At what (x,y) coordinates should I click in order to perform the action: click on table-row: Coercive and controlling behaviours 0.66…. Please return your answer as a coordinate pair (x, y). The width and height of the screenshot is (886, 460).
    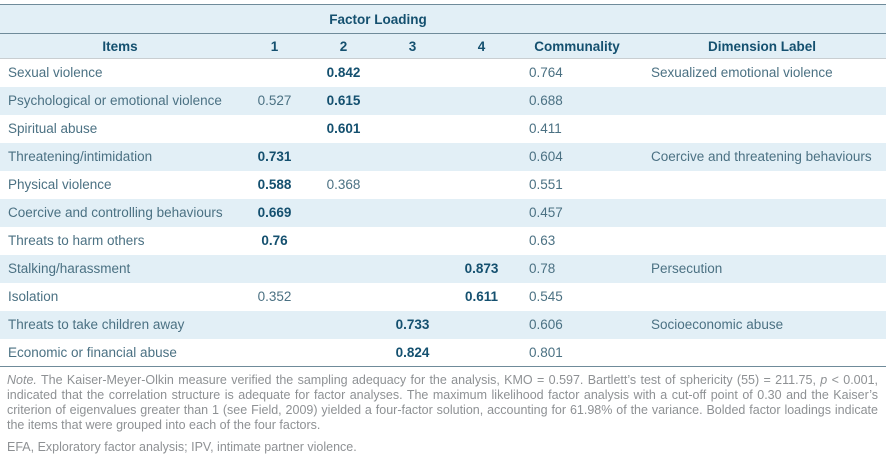
    Looking at the image, I should click on (443, 212).